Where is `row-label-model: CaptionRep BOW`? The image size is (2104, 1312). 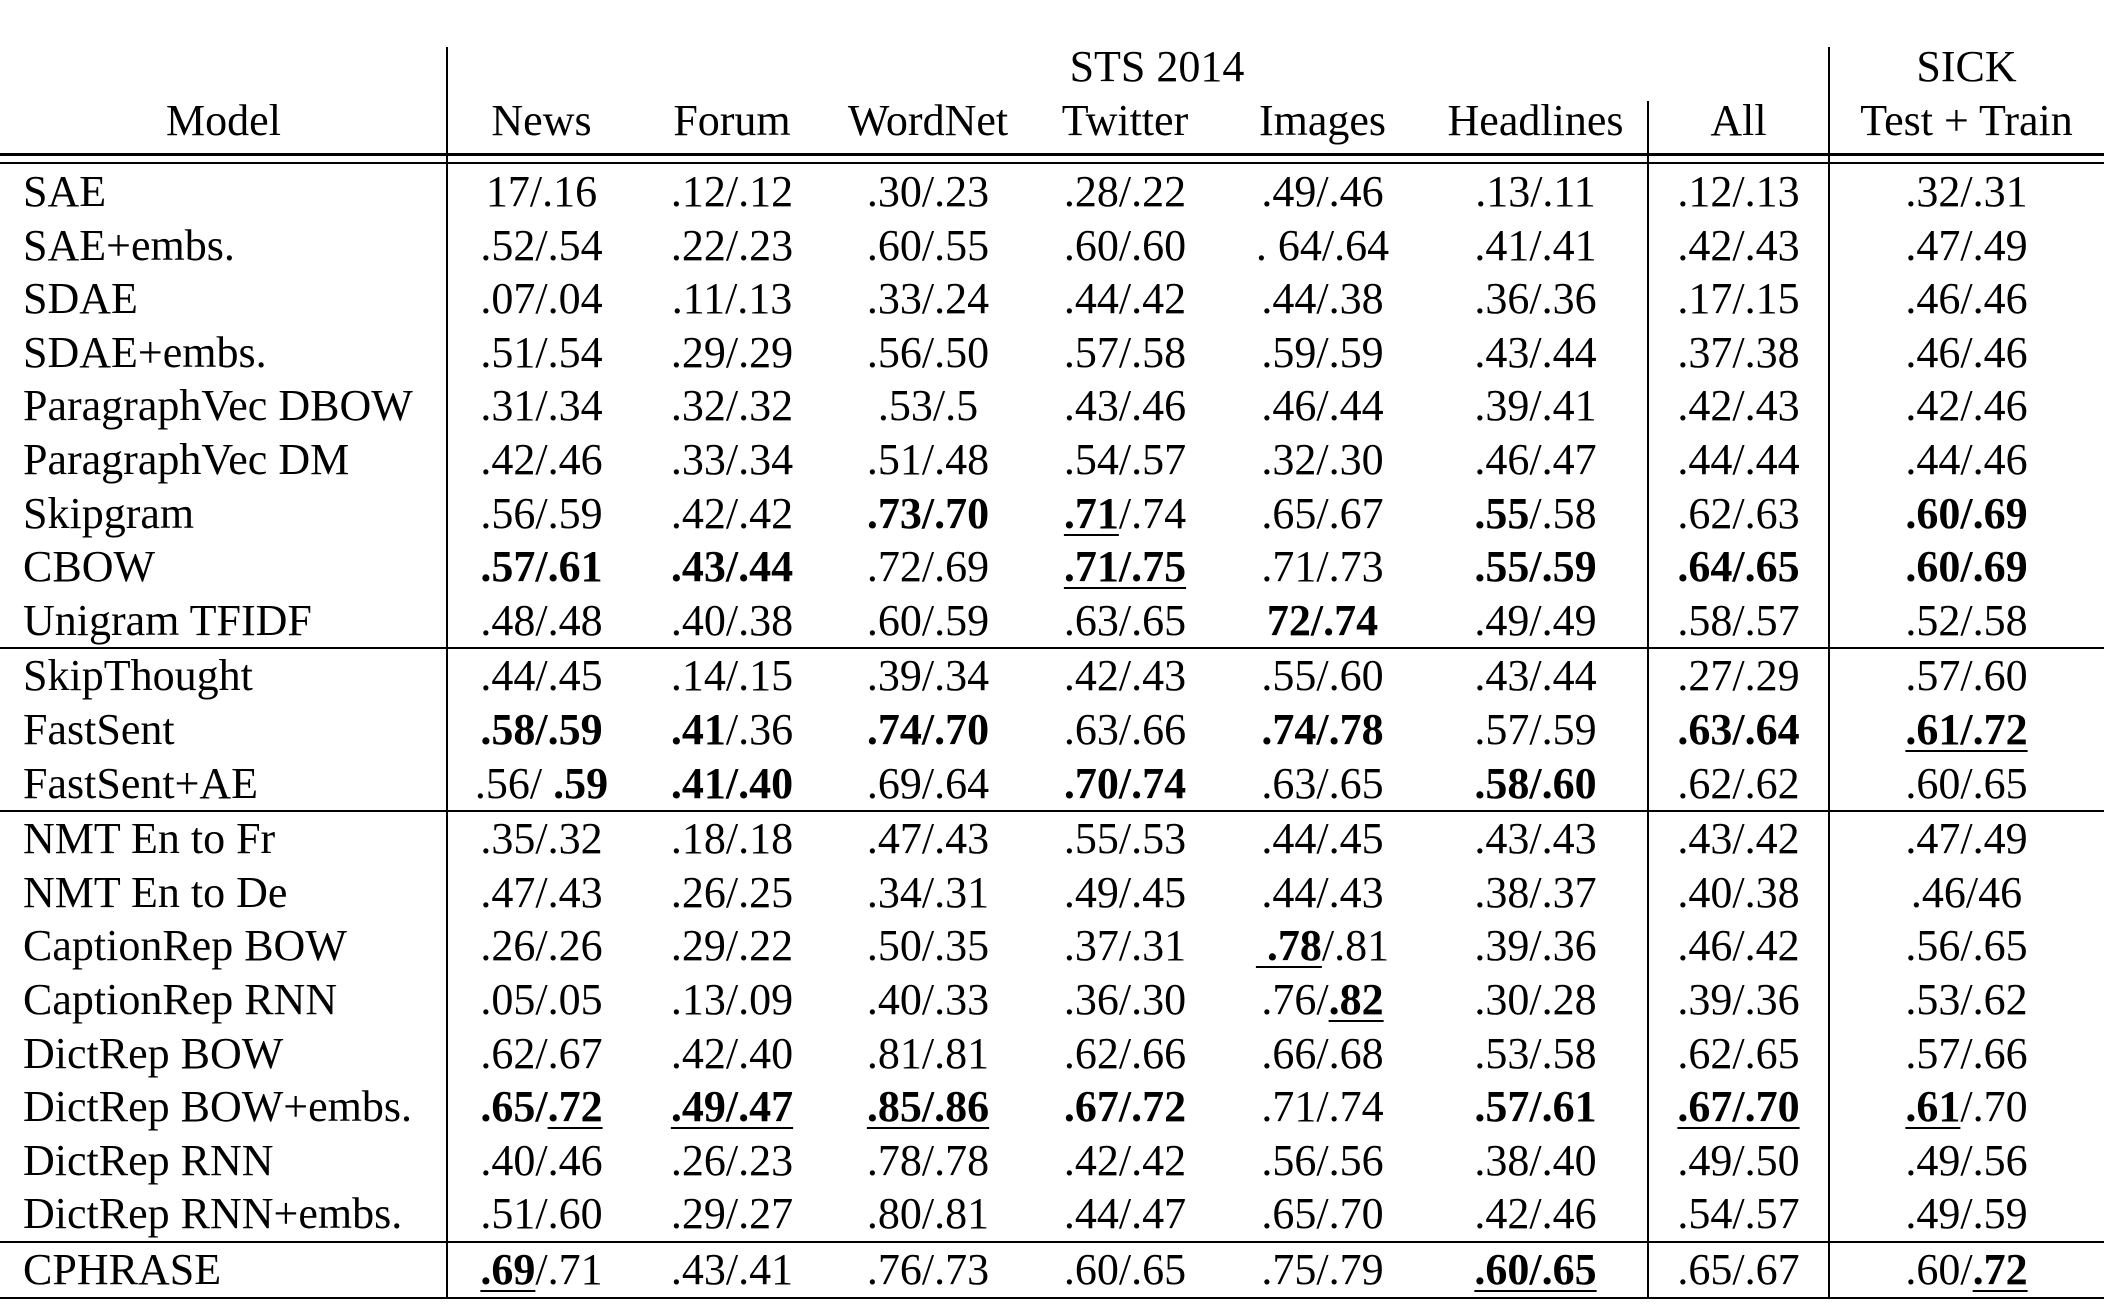 row-label-model: CaptionRep BOW is located at coordinates (185, 946).